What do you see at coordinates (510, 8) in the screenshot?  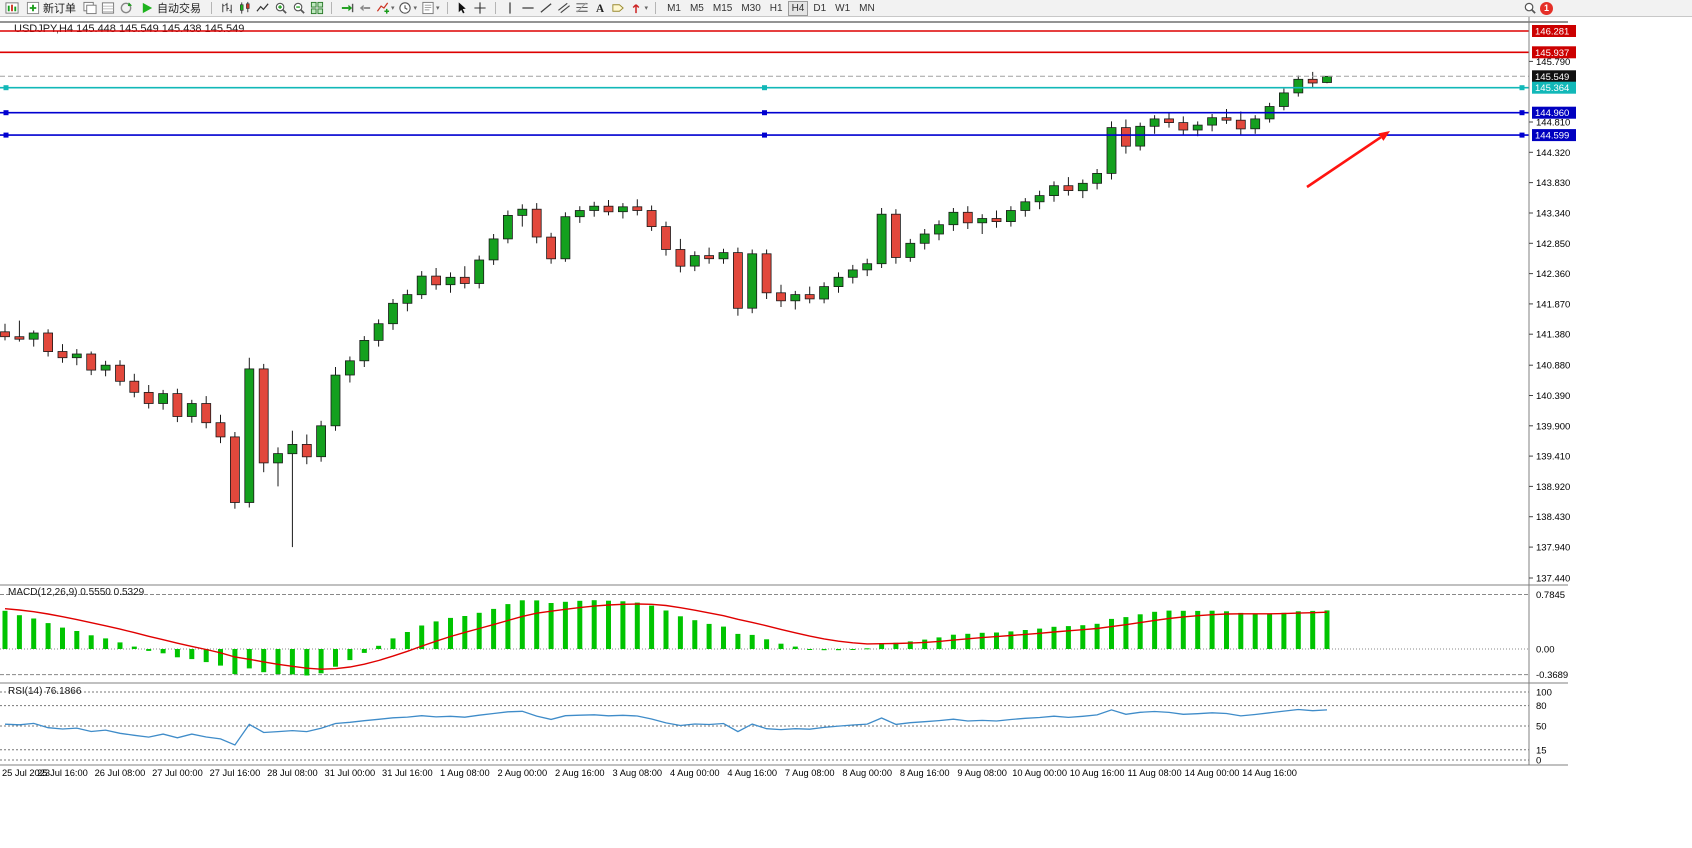 I see `vertical-line-tool-icon` at bounding box center [510, 8].